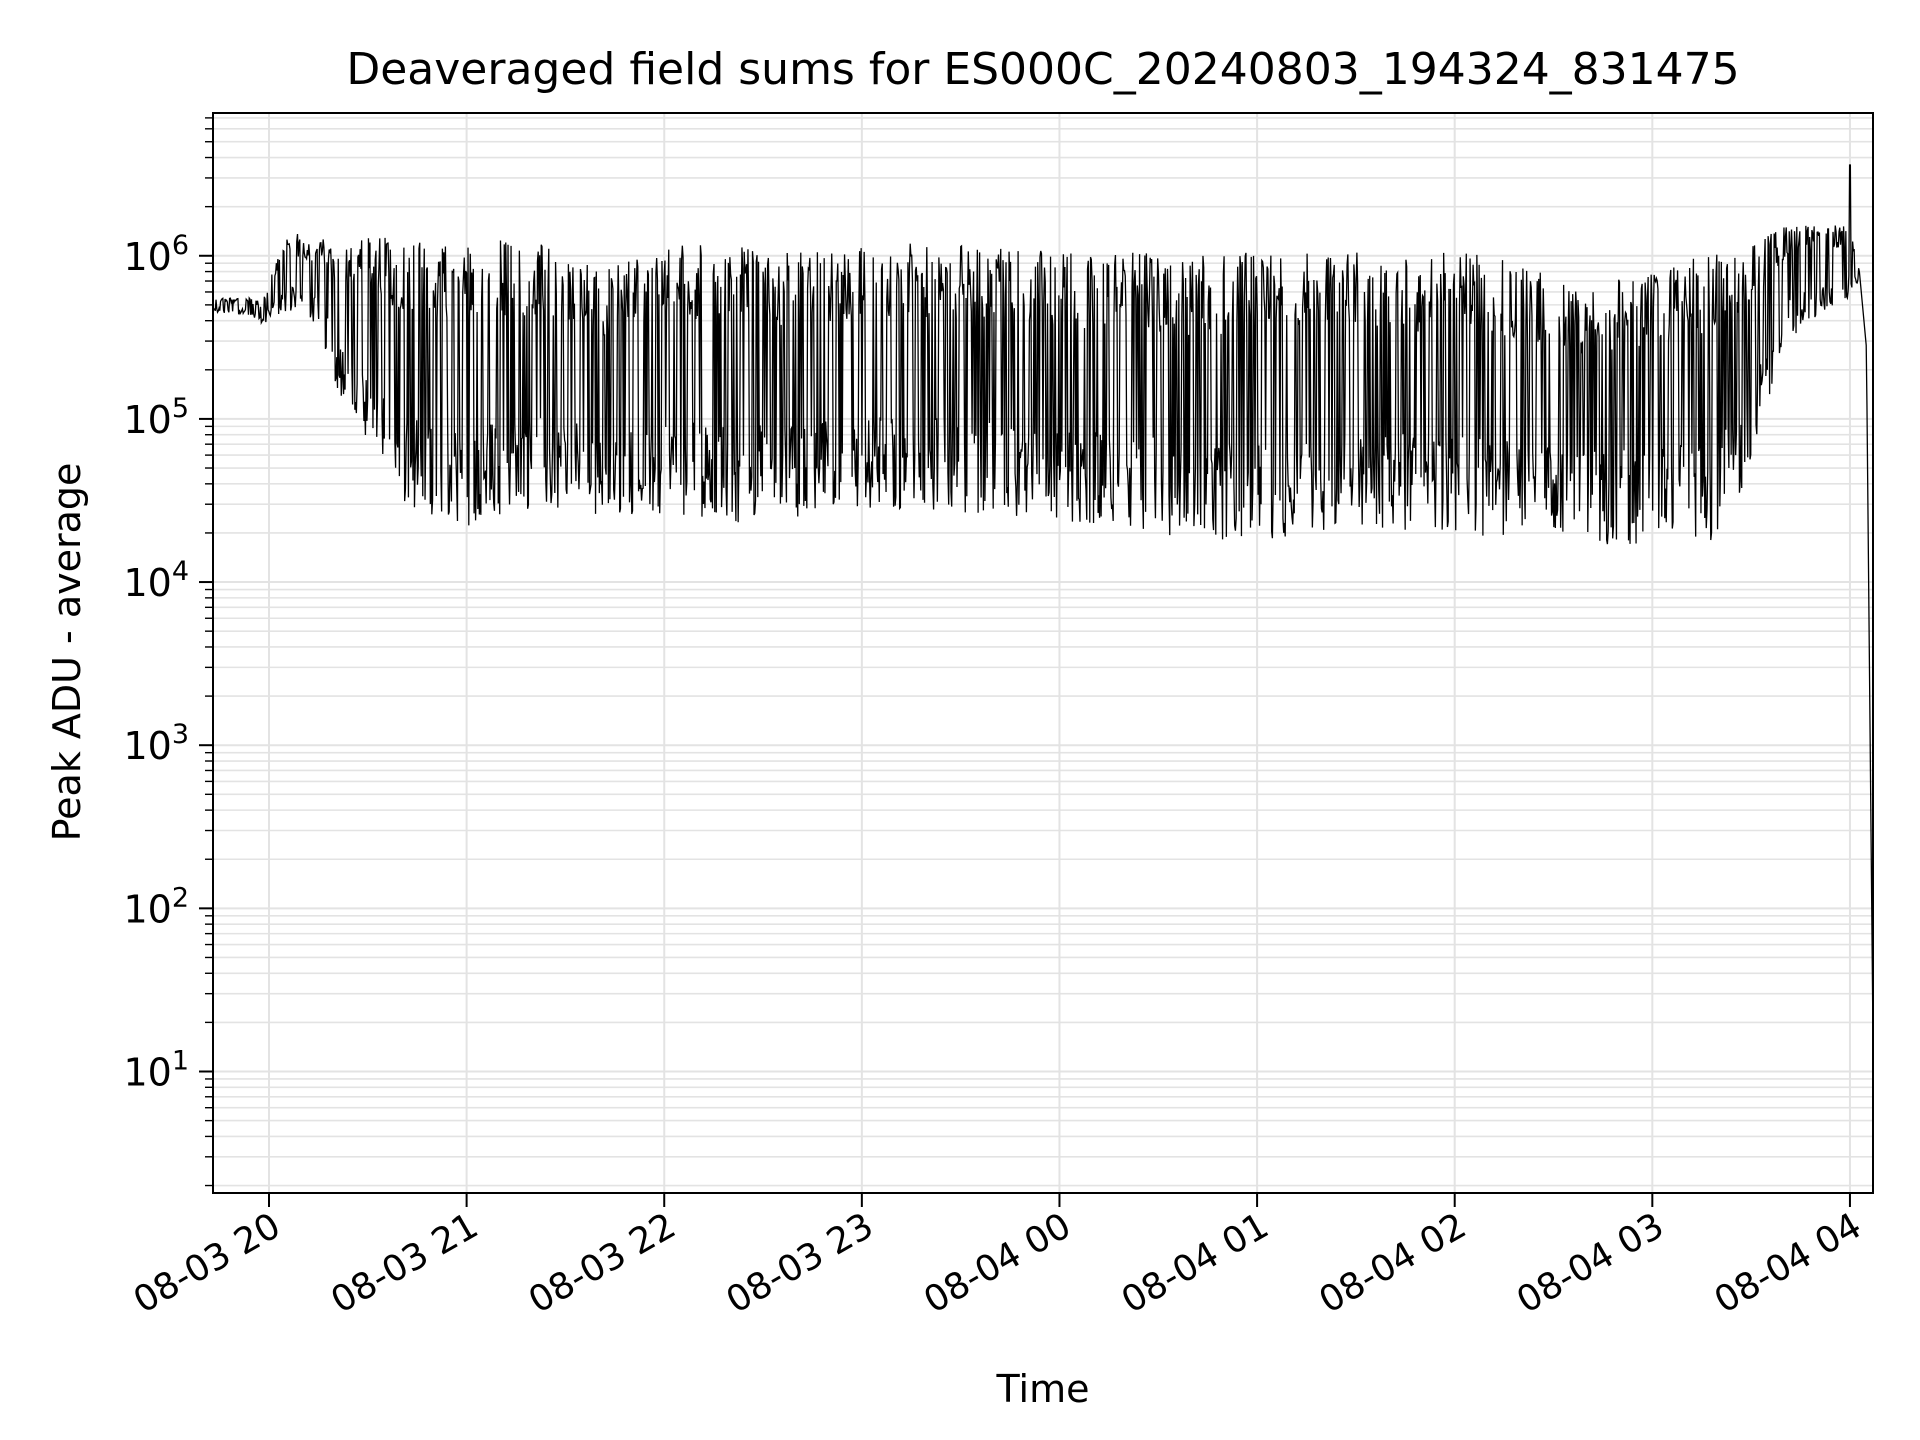 The width and height of the screenshot is (1920, 1440). Describe the element at coordinates (156, 580) in the screenshot. I see `y-tick-label: 104` at that location.